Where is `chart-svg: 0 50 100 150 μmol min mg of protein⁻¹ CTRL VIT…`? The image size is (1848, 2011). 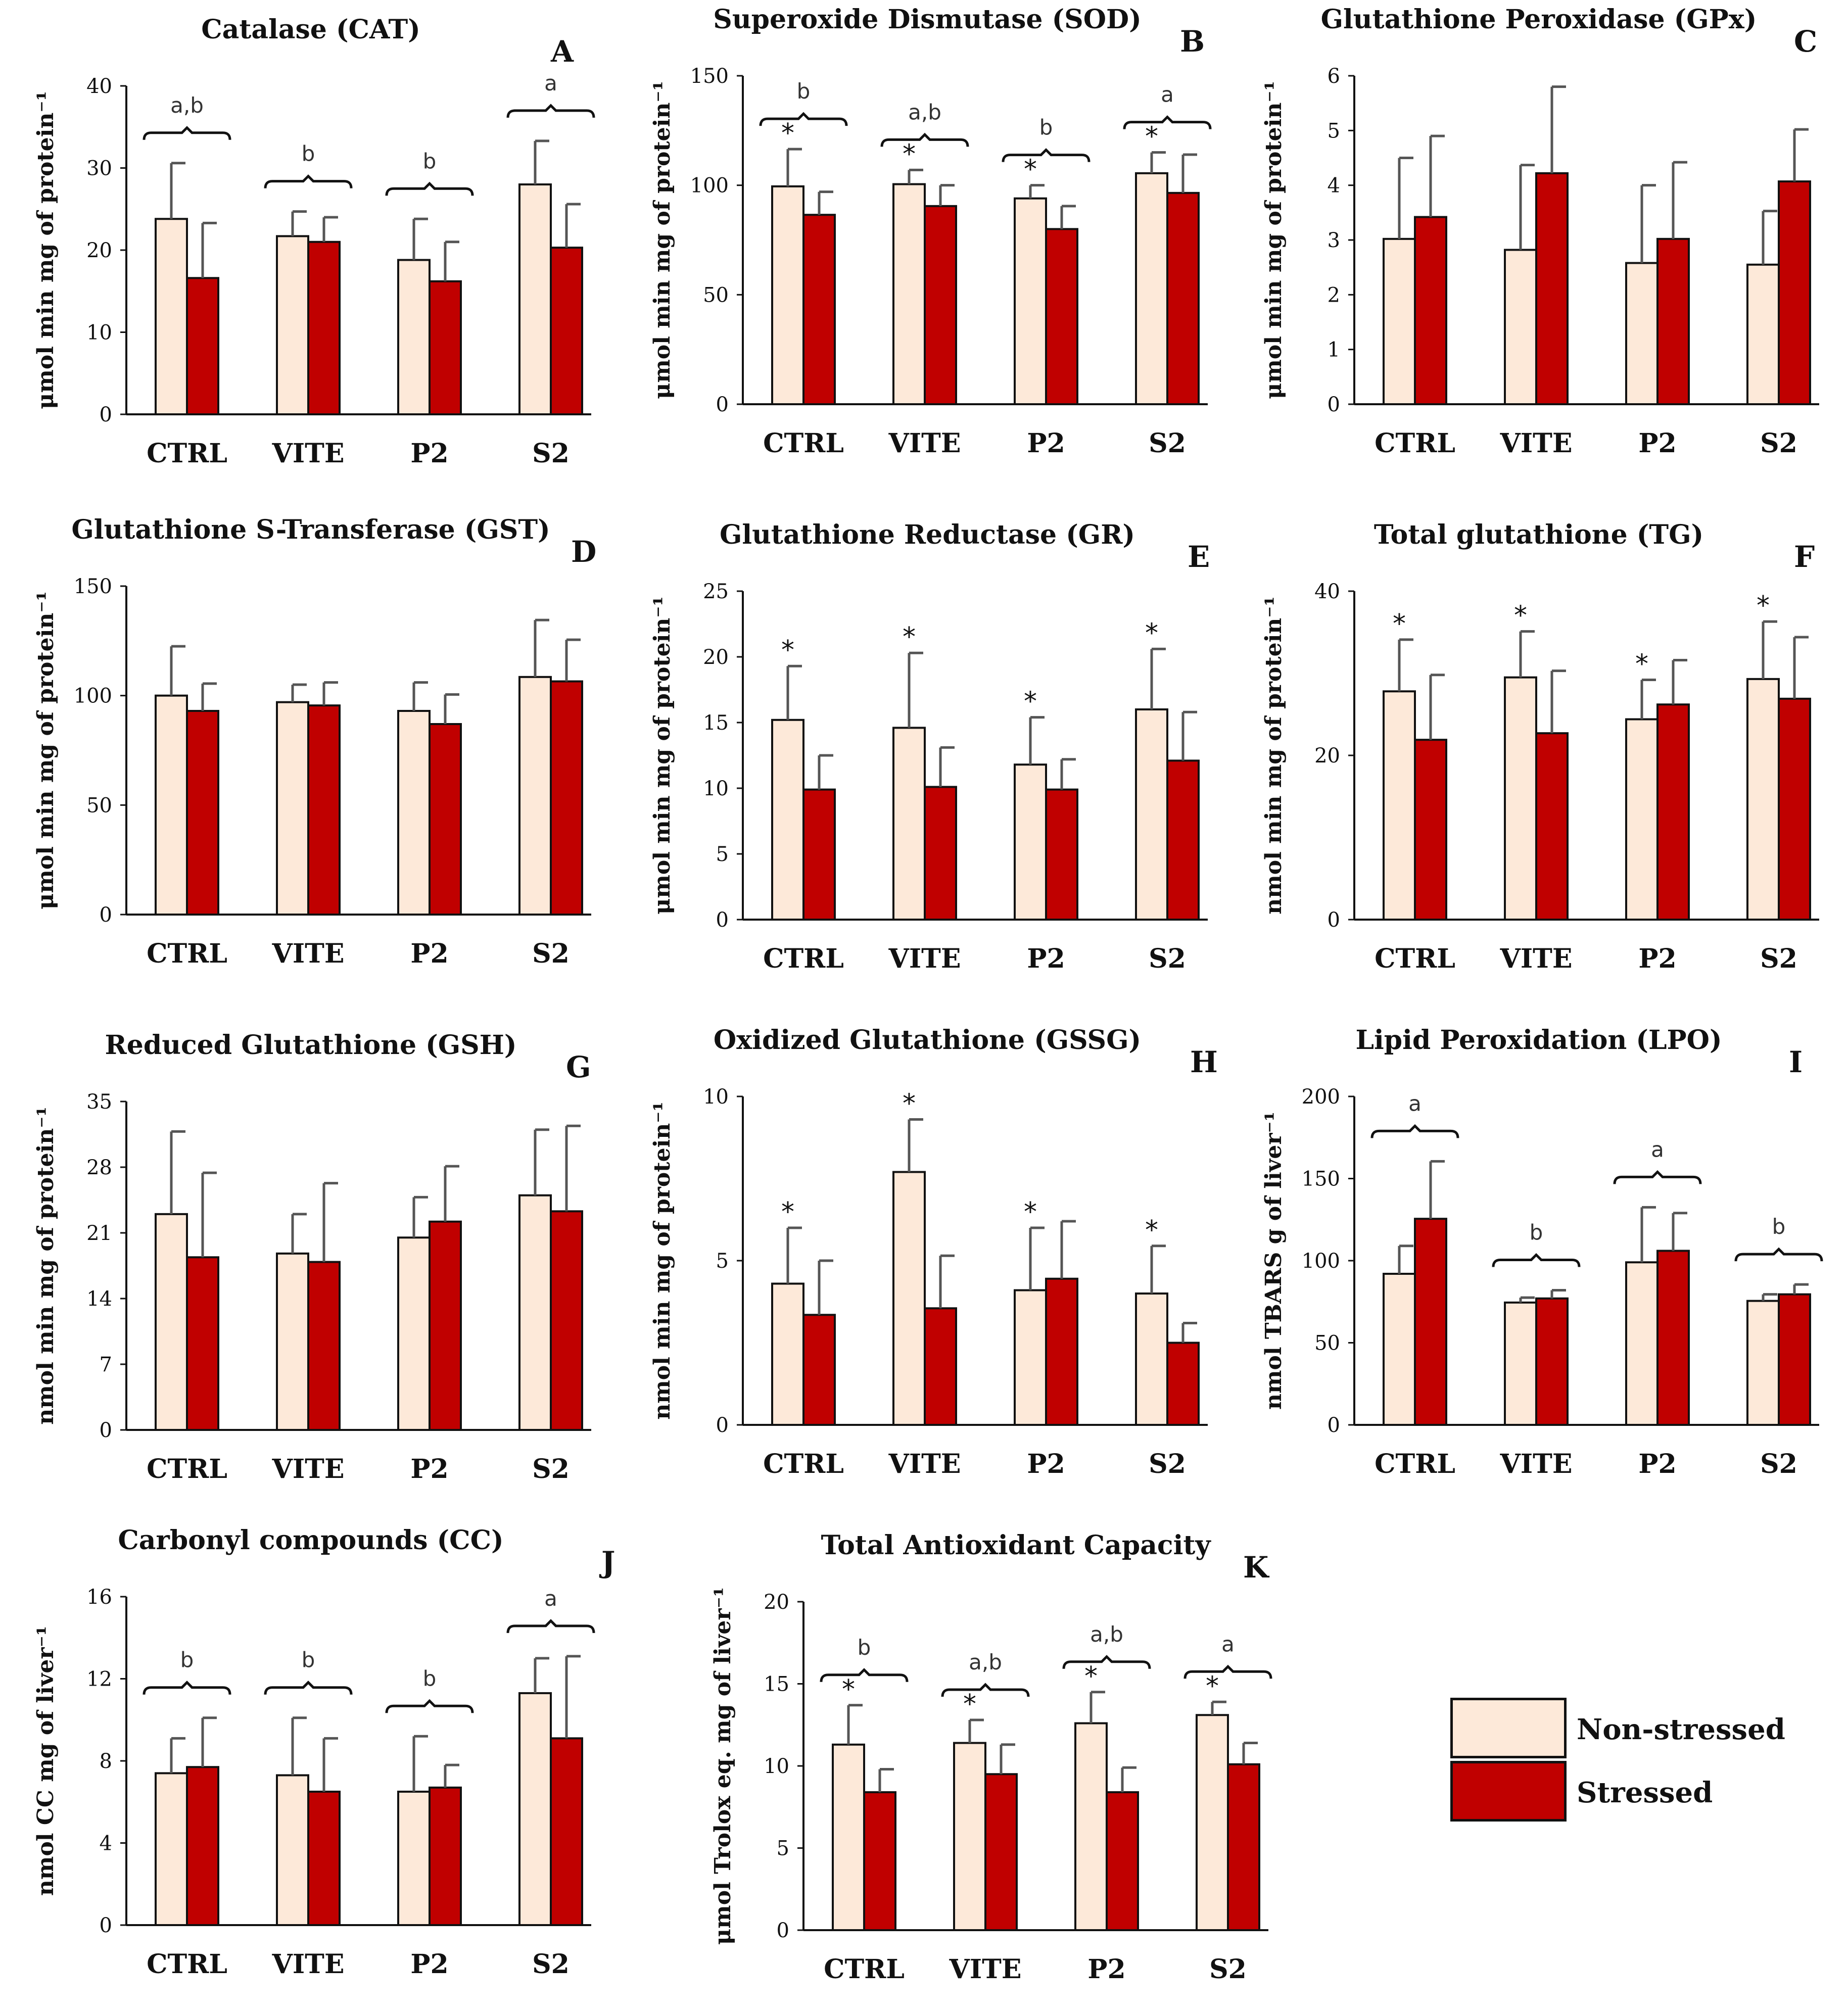
chart-svg: 0 50 100 150 μmol min mg of protein⁻¹ CTRL VIT… is located at coordinates (312, 772).